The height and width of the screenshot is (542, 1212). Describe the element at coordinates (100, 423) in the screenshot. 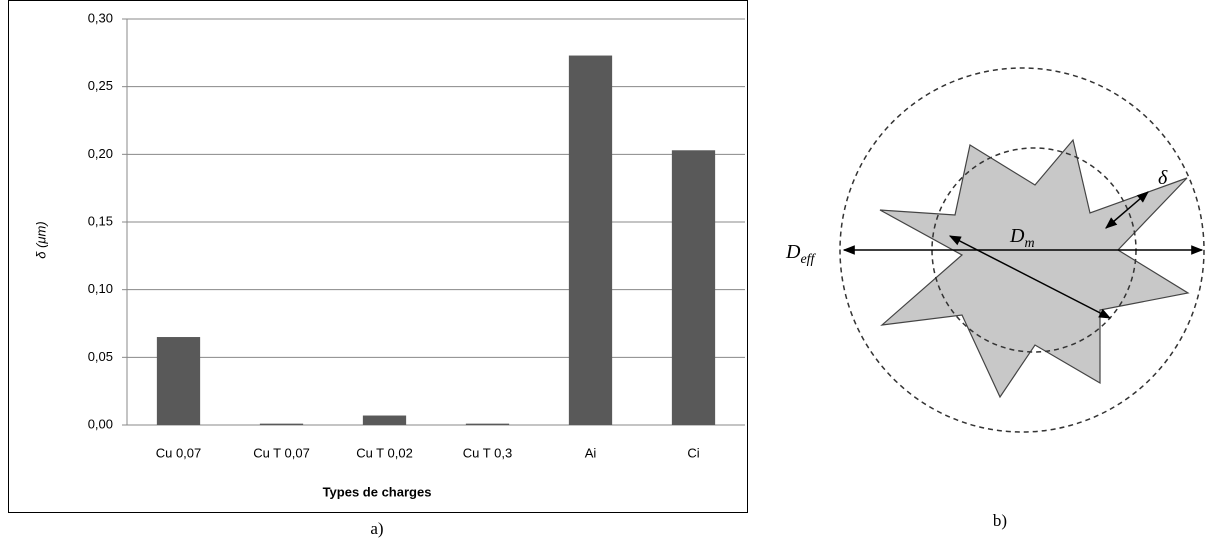

I see `y-tick-label: 0,00` at that location.